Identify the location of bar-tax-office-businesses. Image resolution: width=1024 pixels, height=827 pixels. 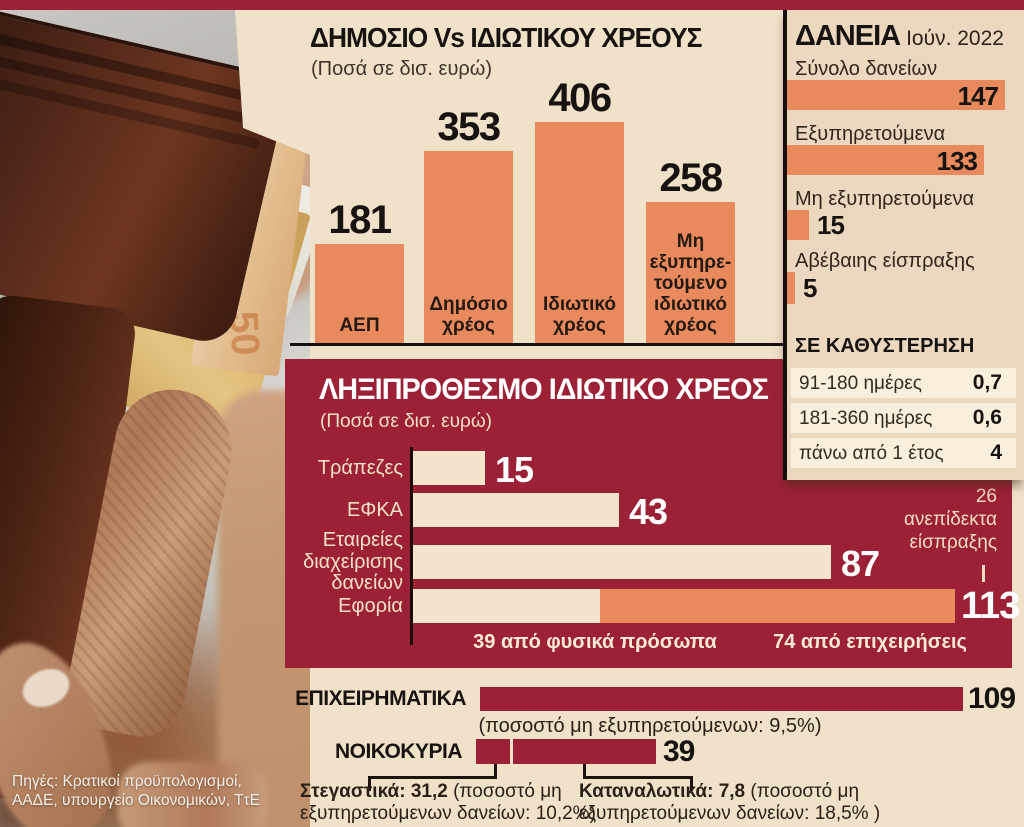
(777, 606).